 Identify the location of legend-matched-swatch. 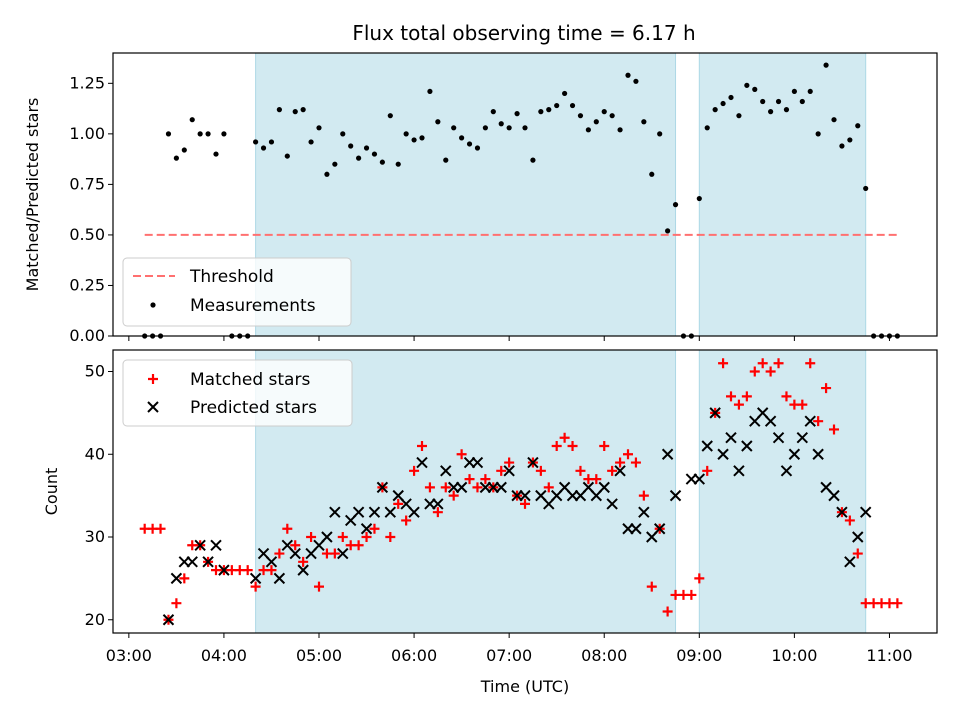
(153, 379).